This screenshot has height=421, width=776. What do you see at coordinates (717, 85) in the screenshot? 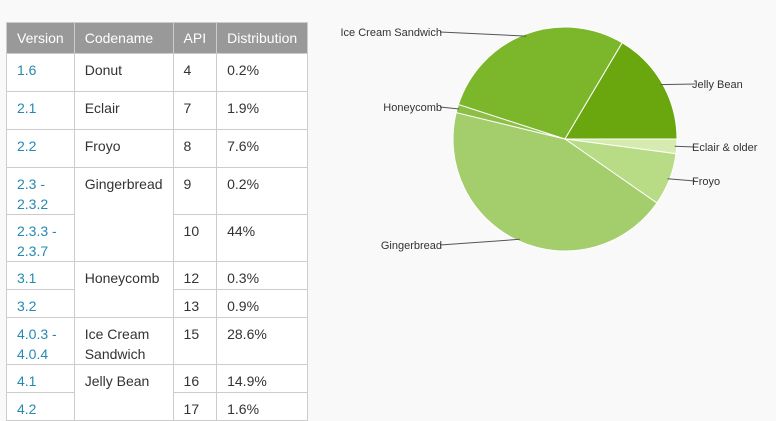
I see `slice-label-jelly-bean: Jelly Bean` at bounding box center [717, 85].